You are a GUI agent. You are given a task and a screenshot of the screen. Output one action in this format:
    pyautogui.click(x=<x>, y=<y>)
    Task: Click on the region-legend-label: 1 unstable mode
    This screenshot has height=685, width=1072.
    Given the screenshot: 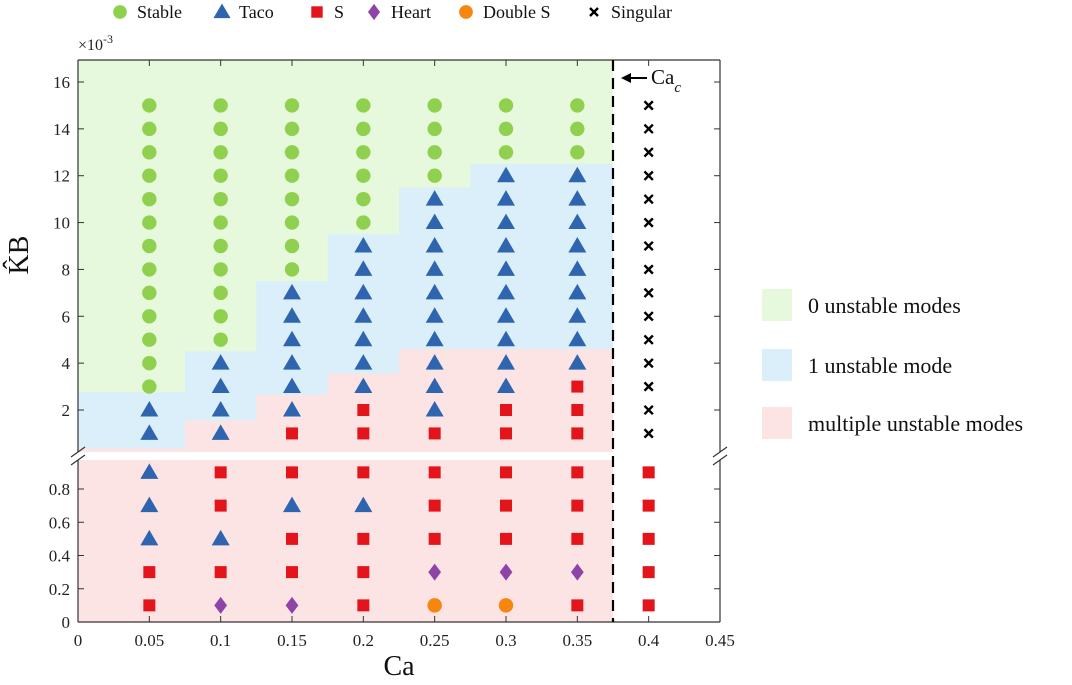 What is the action you would take?
    pyautogui.click(x=880, y=365)
    